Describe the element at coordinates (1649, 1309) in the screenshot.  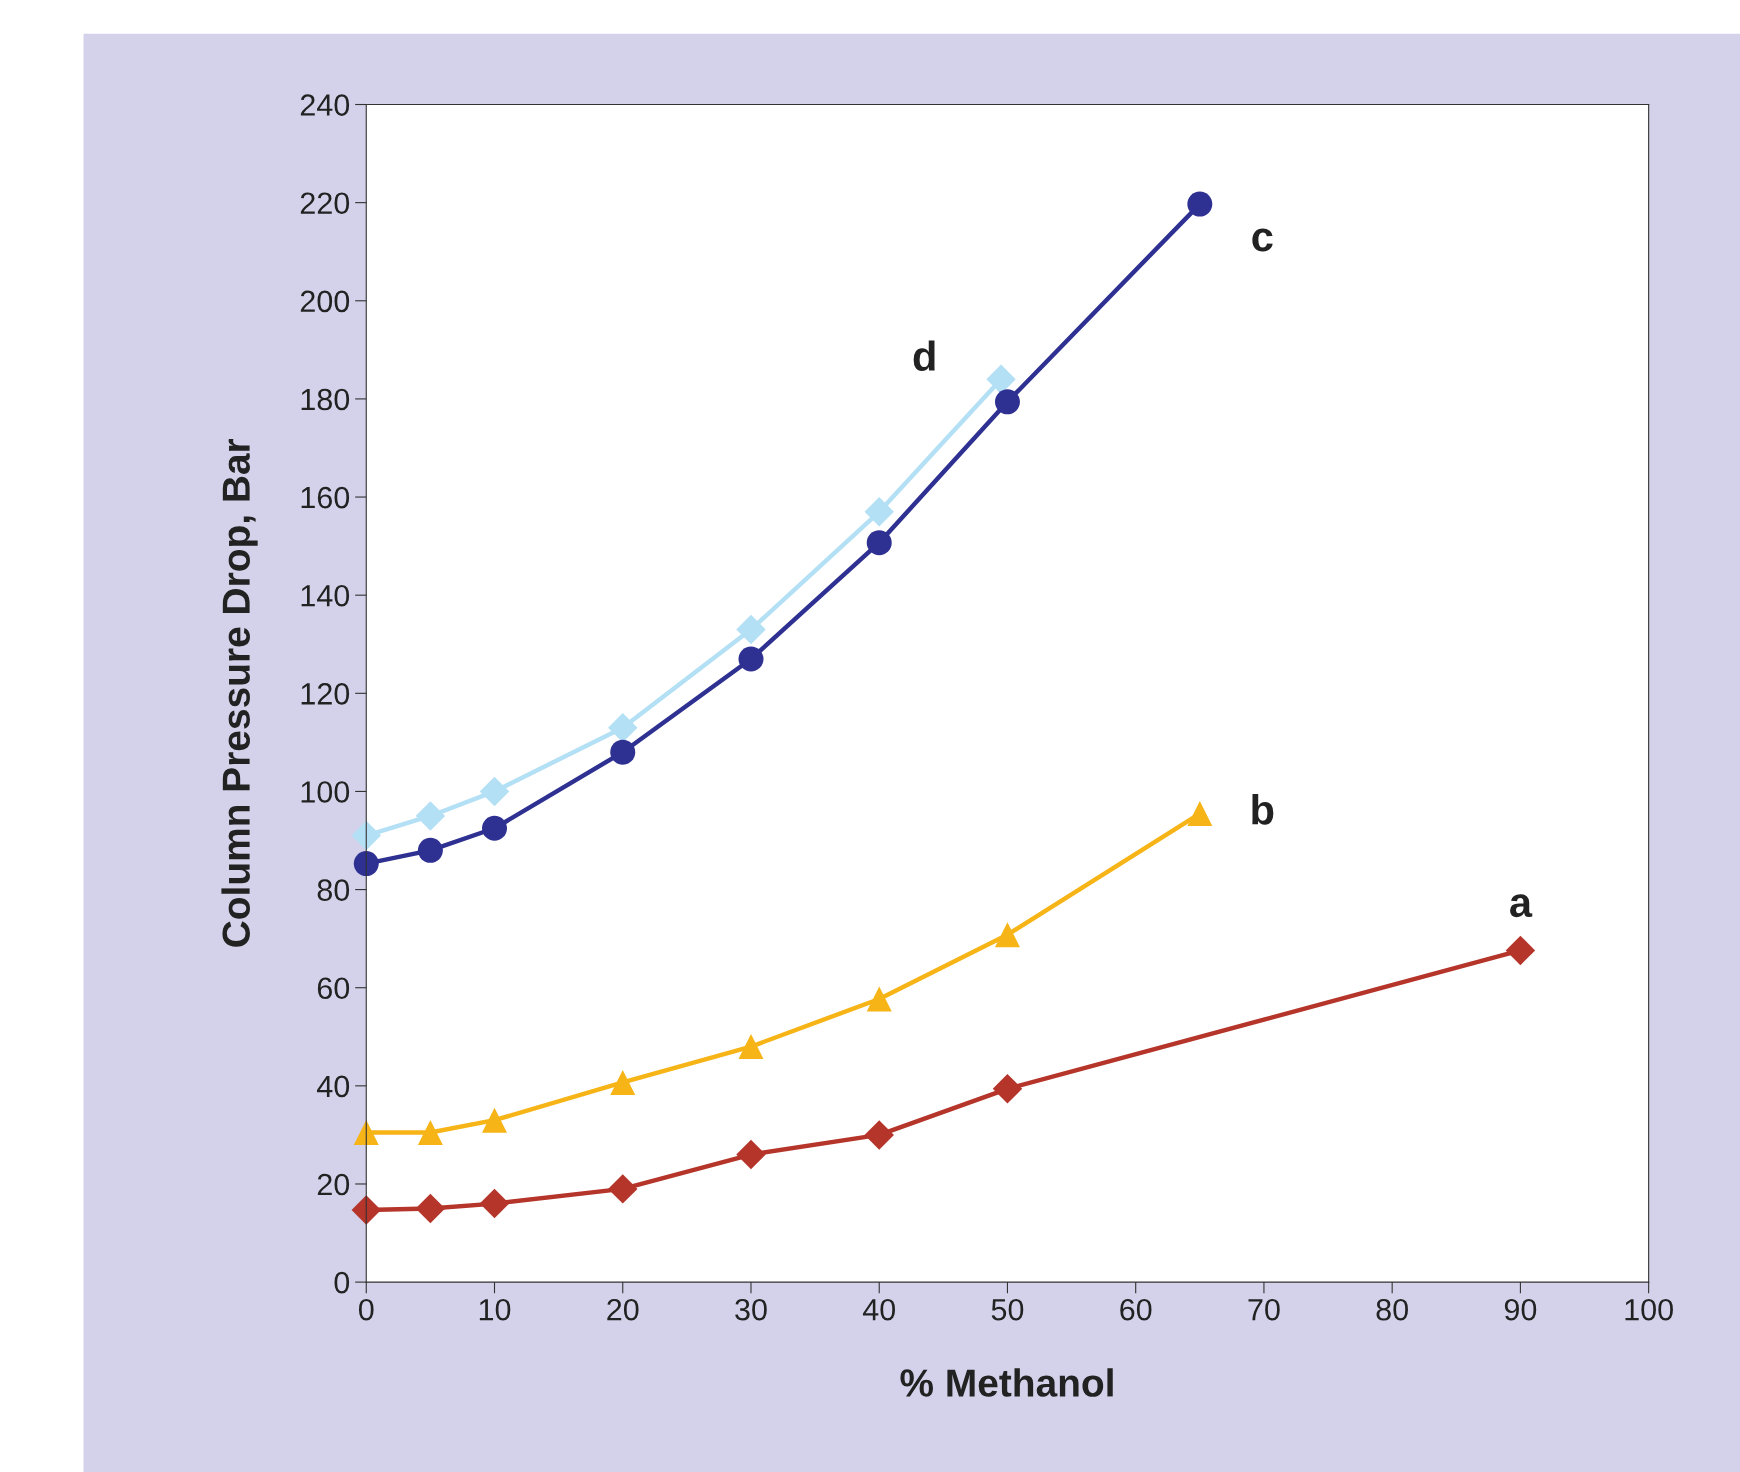
I see `x-tick-label: 100` at that location.